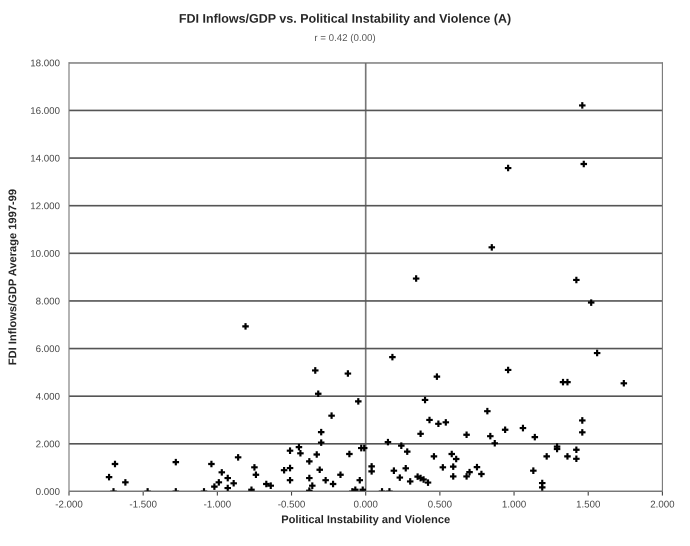 The height and width of the screenshot is (546, 690). I want to click on x-tick-label: -1.500, so click(143, 504).